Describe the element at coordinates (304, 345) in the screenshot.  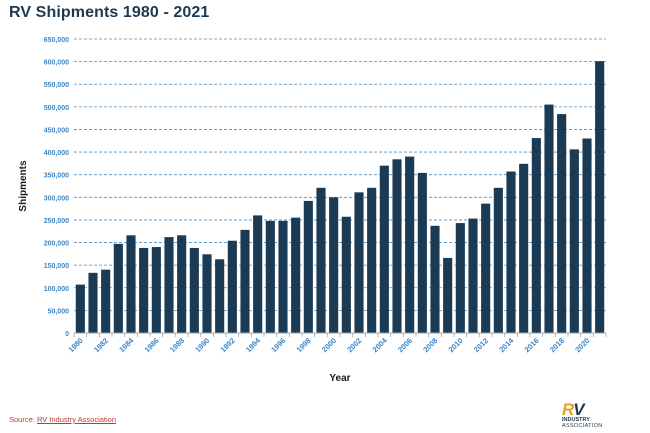
I see `x-tick-label: 1998` at that location.